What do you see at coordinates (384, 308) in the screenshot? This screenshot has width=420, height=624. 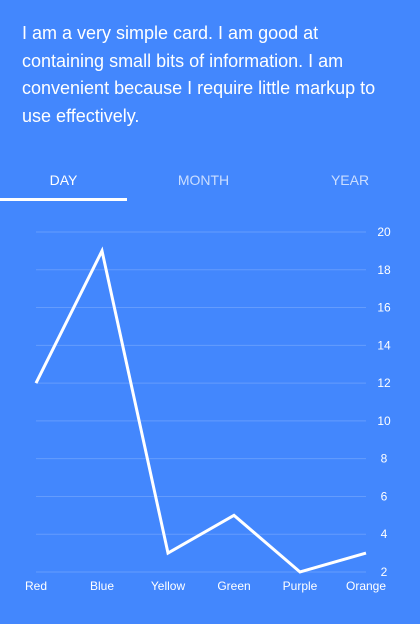 I see `y-tick-label: 16` at bounding box center [384, 308].